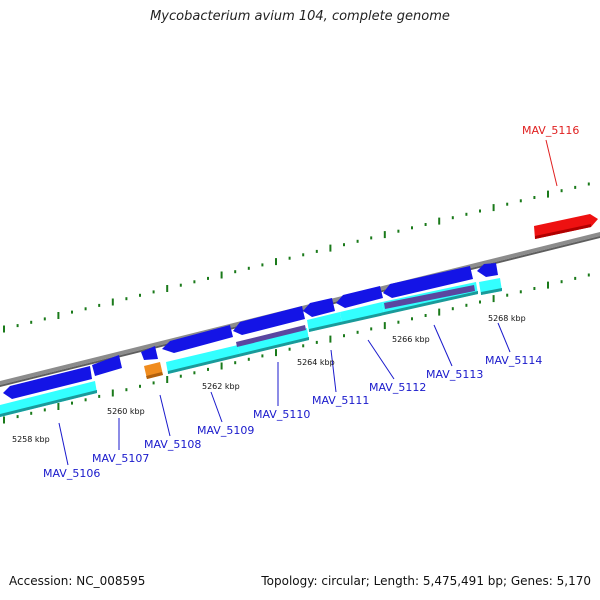 Image resolution: width=600 pixels, height=600 pixels. Describe the element at coordinates (31, 439) in the screenshot. I see `scale-label: 5258 kbp` at that location.